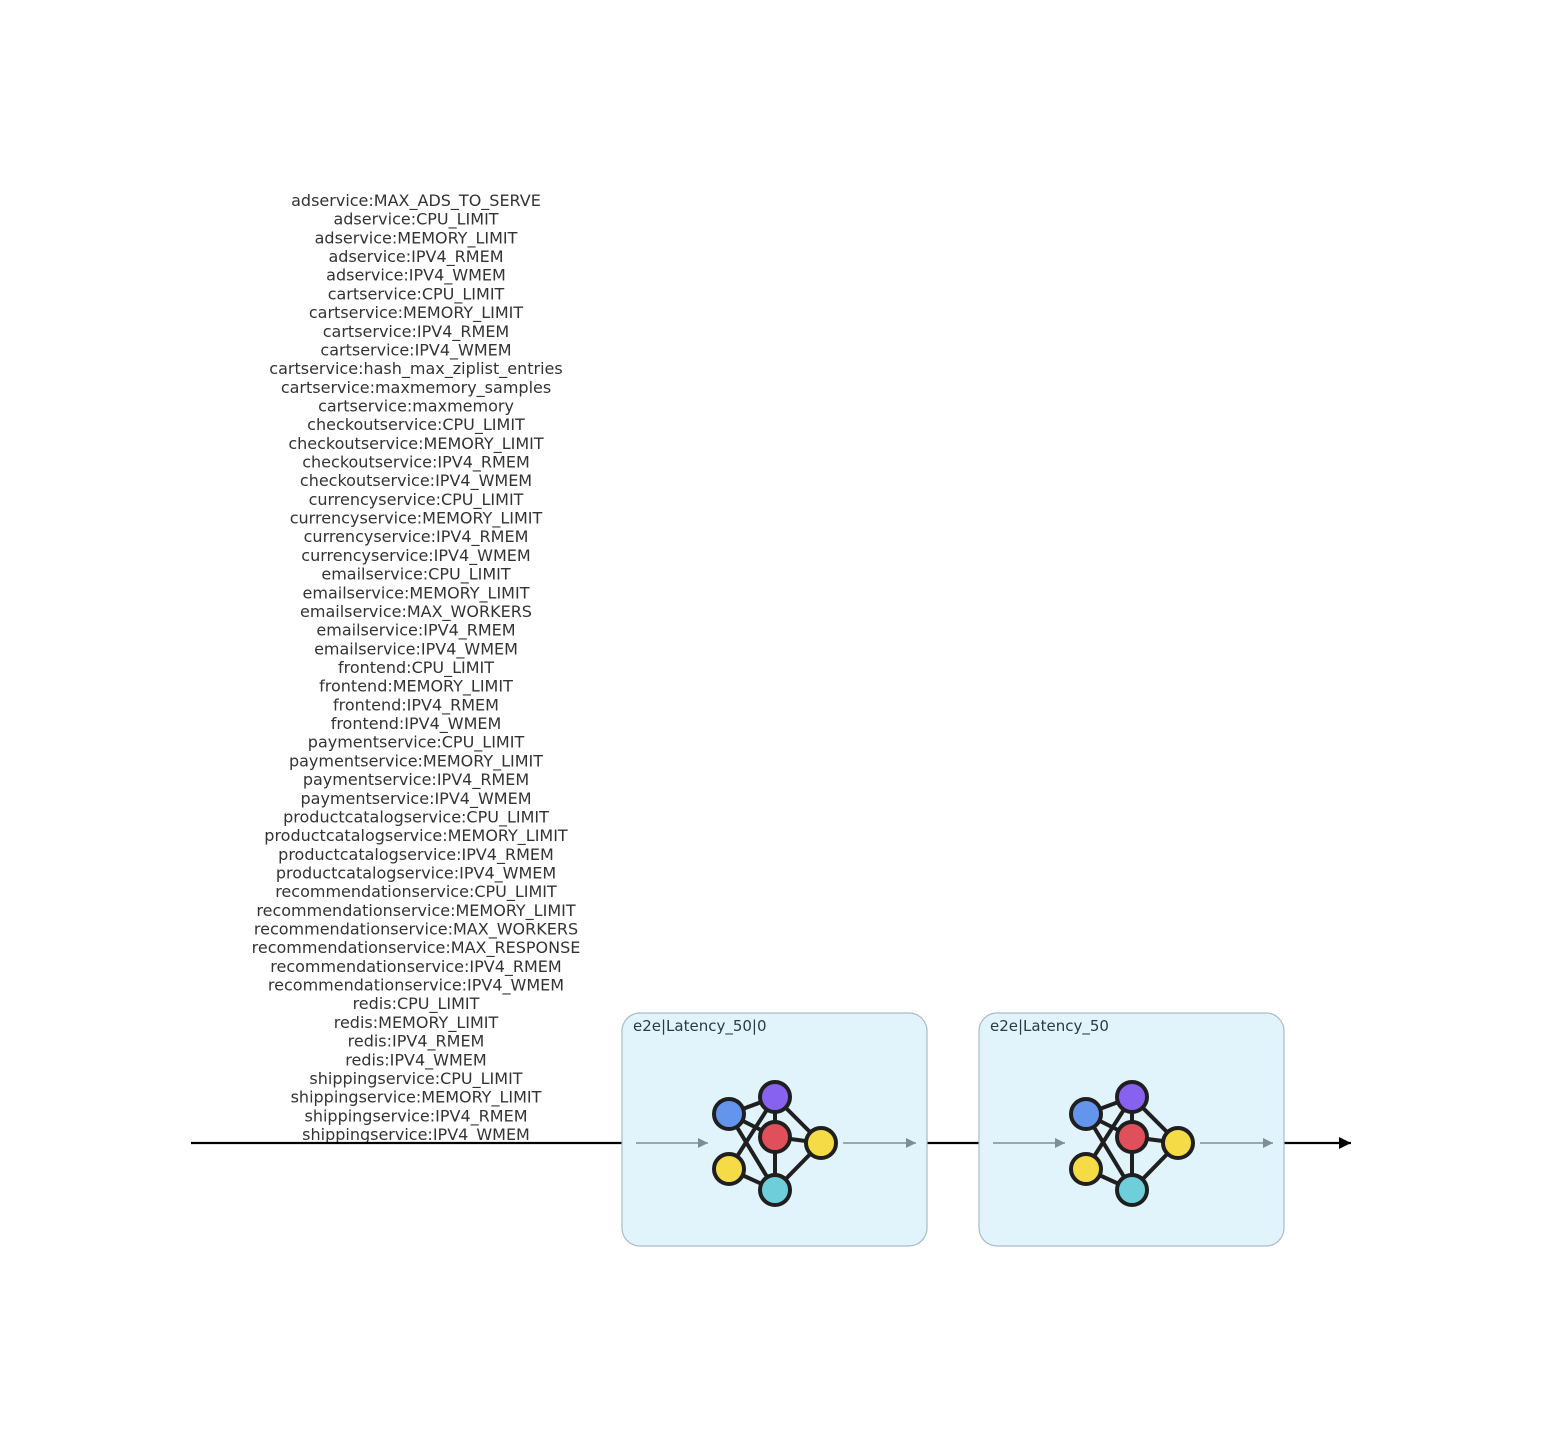 The width and height of the screenshot is (1541, 1449). What do you see at coordinates (416, 1042) in the screenshot?
I see `parameter-label: redis:IPV4_RMEM` at bounding box center [416, 1042].